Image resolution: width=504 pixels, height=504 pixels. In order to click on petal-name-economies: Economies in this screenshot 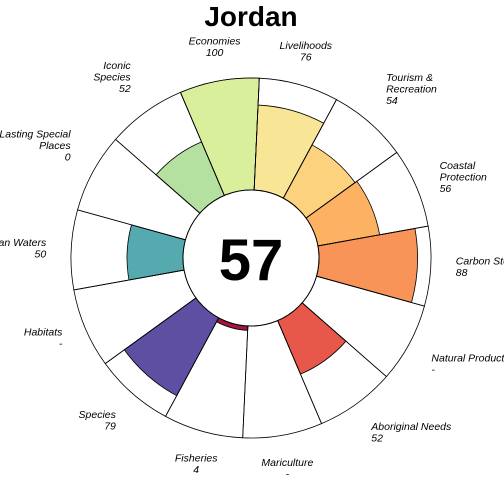, I will do `click(215, 42)`.